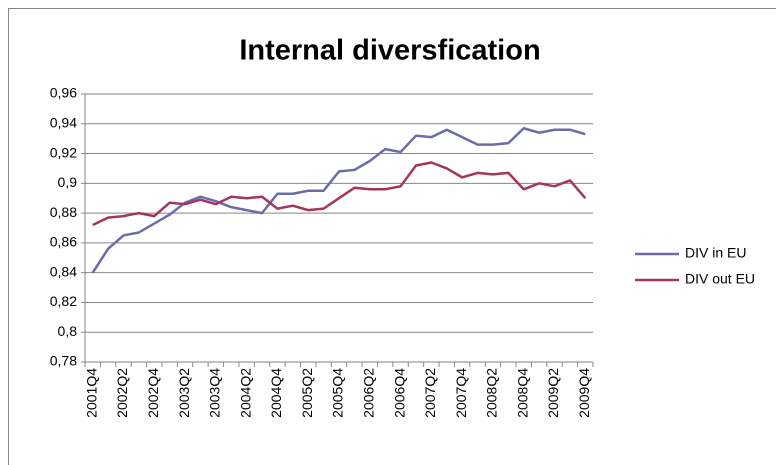  I want to click on x-tick-label: 2003Q2, so click(184, 393).